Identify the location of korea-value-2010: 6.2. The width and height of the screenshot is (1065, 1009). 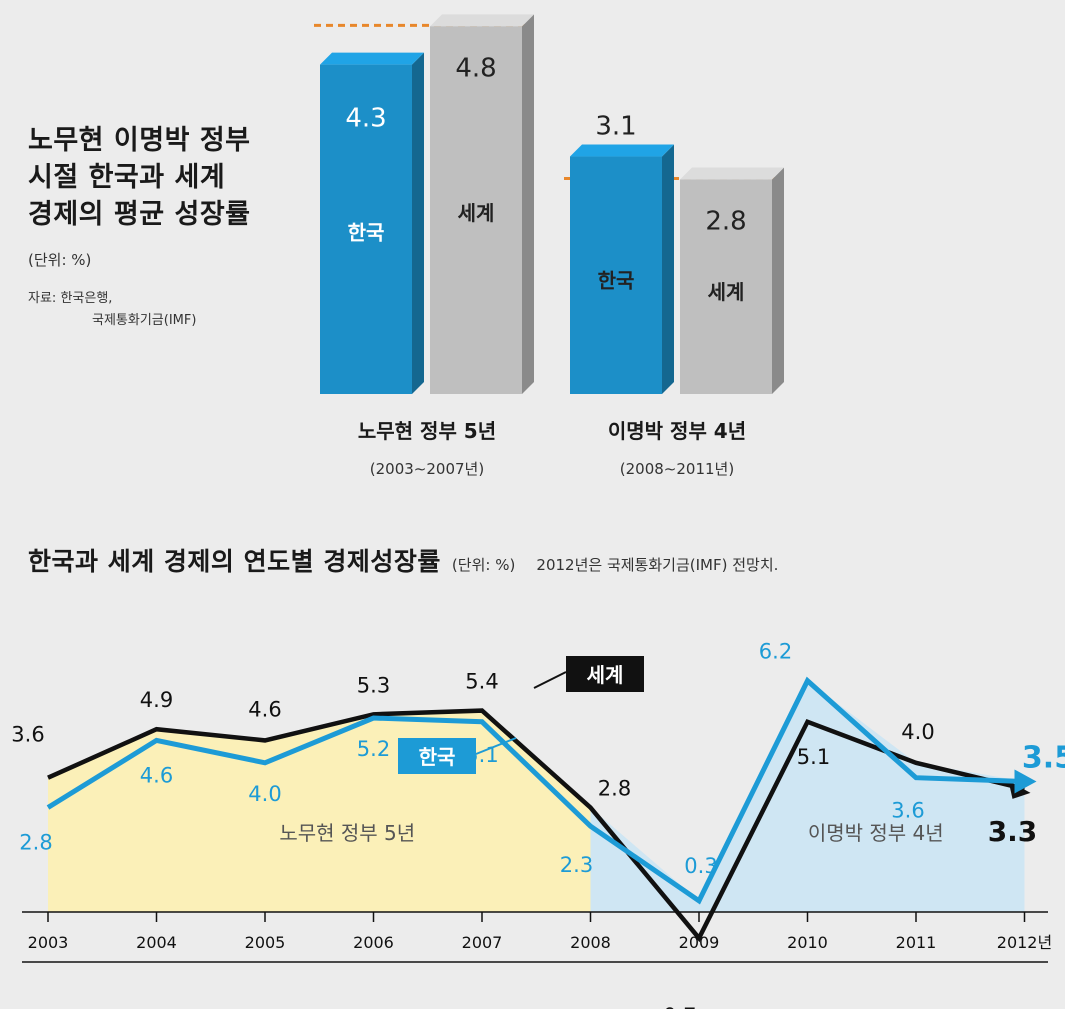
(775, 652).